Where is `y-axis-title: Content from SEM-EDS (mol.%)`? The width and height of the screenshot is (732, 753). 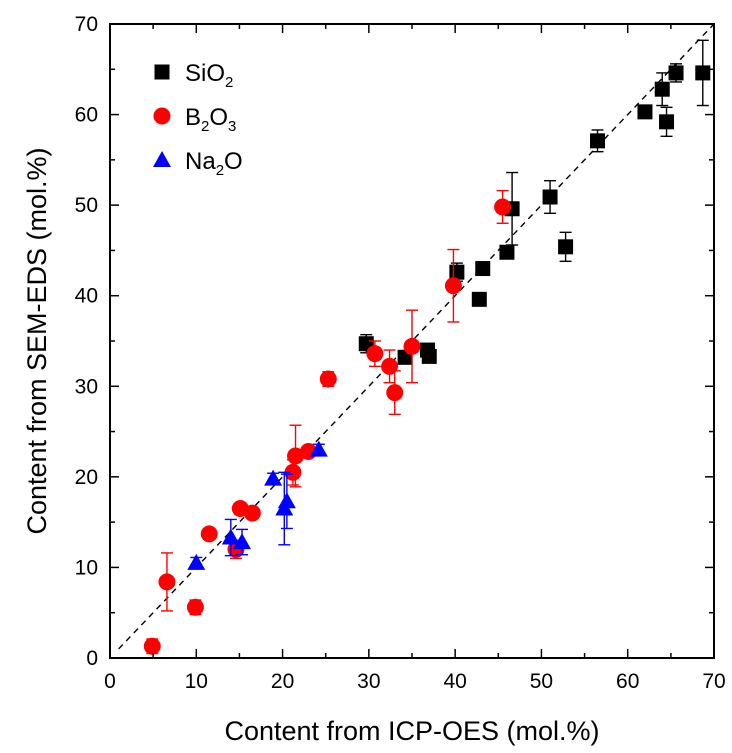
y-axis-title: Content from SEM-EDS (mol.%) is located at coordinates (37, 340).